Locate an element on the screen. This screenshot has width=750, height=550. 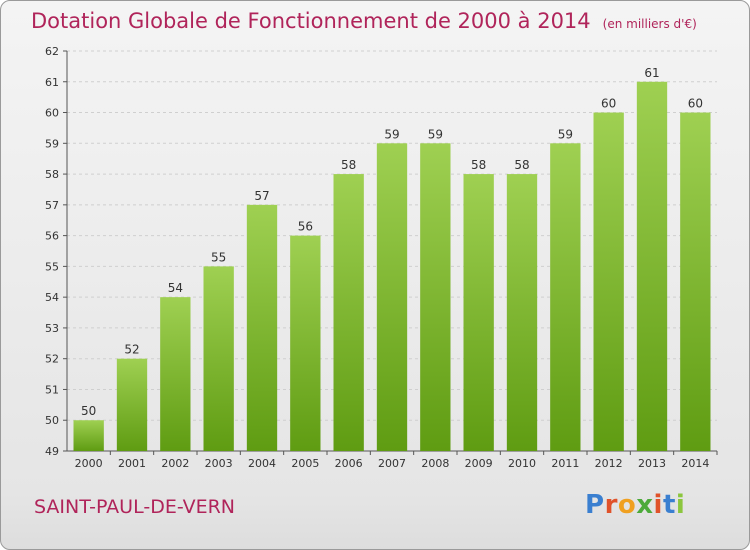
y-tick-label: 50 is located at coordinates (52, 420).